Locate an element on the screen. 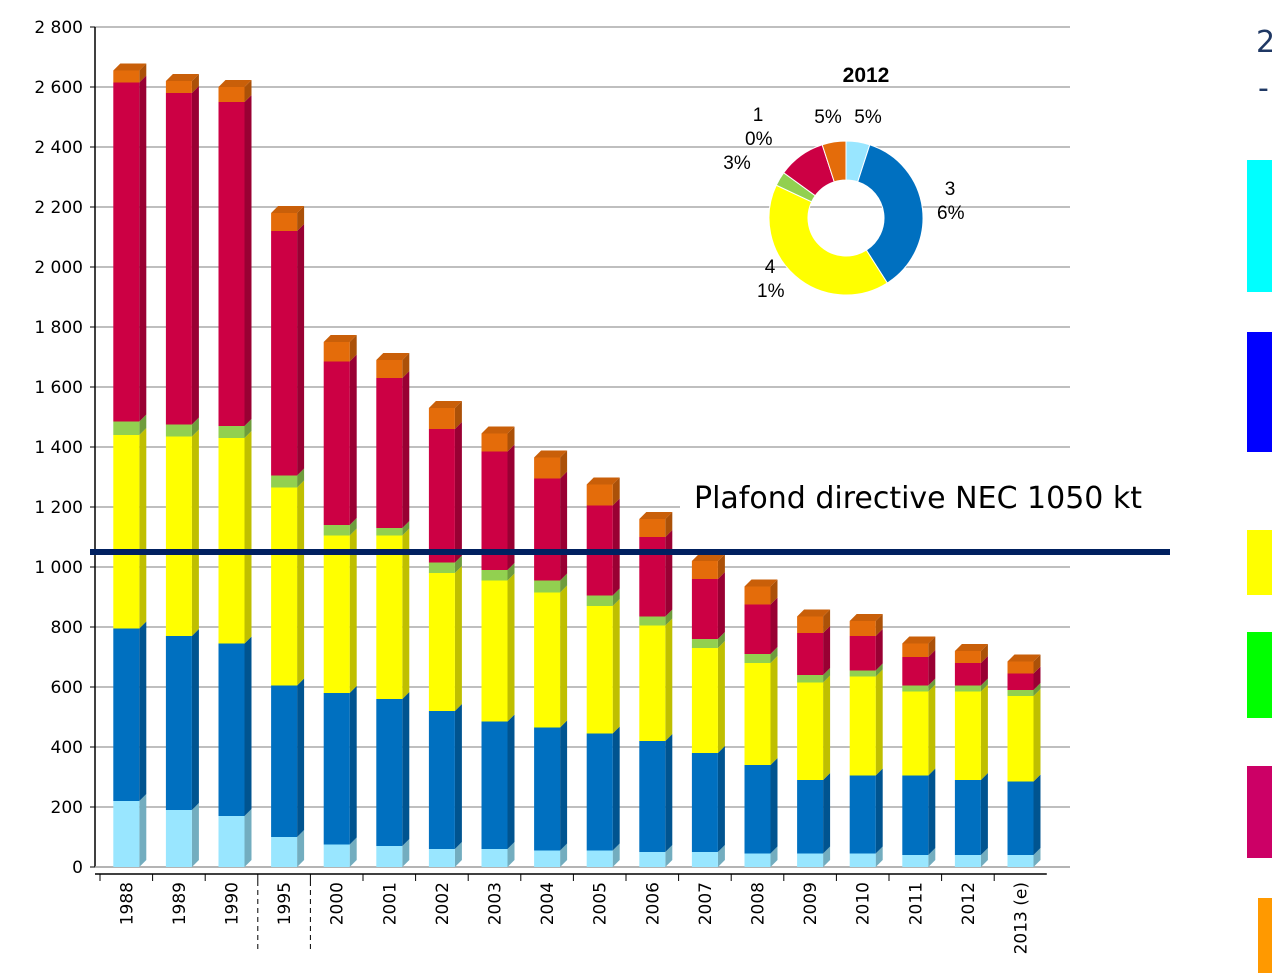 Image resolution: width=1272 pixels, height=973 pixels. x-tick-label: 2008 is located at coordinates (759, 903).